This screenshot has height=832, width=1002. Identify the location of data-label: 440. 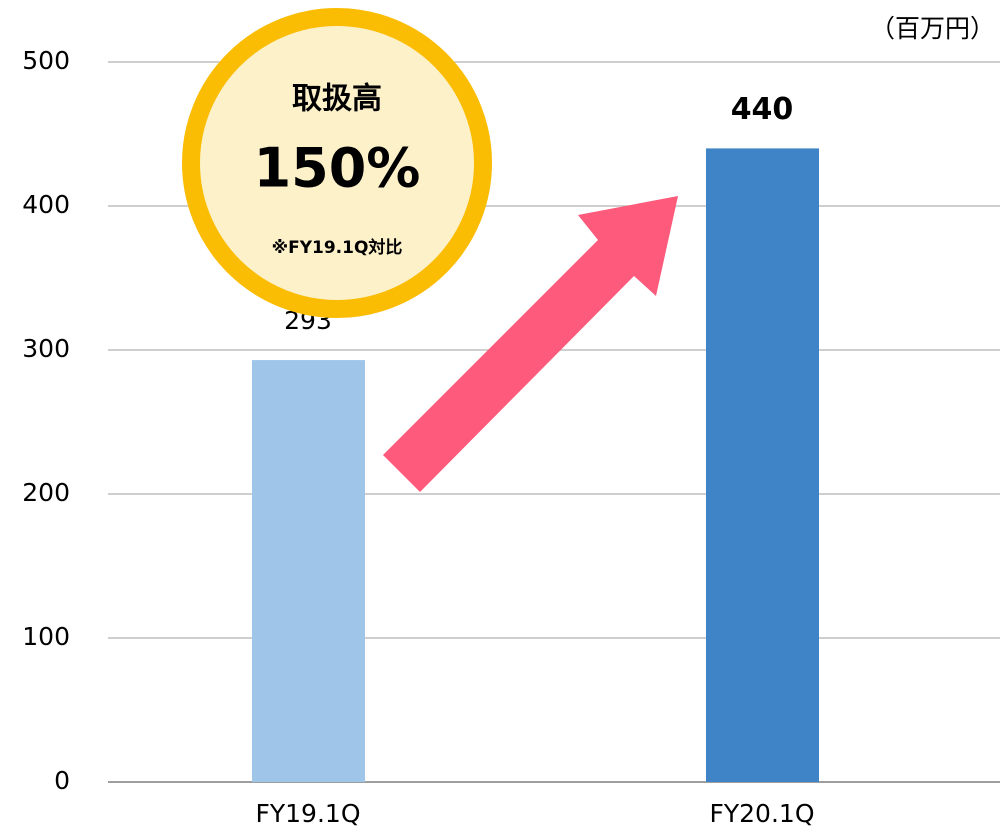
(762, 109).